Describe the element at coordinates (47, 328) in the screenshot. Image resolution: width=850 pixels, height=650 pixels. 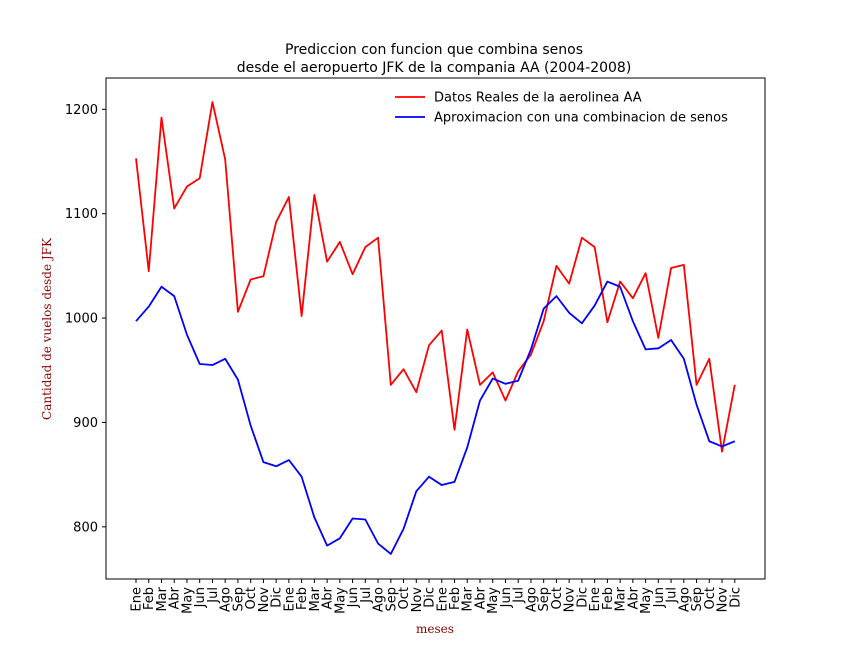
I see `y-axis-label: Cantidad de vuelos desde JFK` at that location.